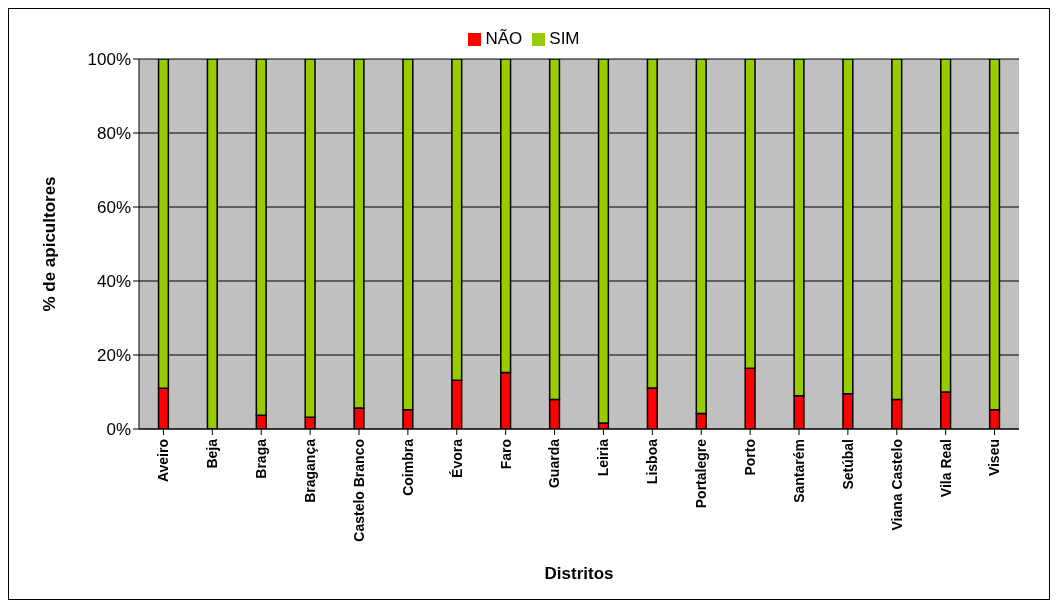 Image resolution: width=1058 pixels, height=608 pixels. What do you see at coordinates (113, 282) in the screenshot?
I see `y-tick-label: 40%` at bounding box center [113, 282].